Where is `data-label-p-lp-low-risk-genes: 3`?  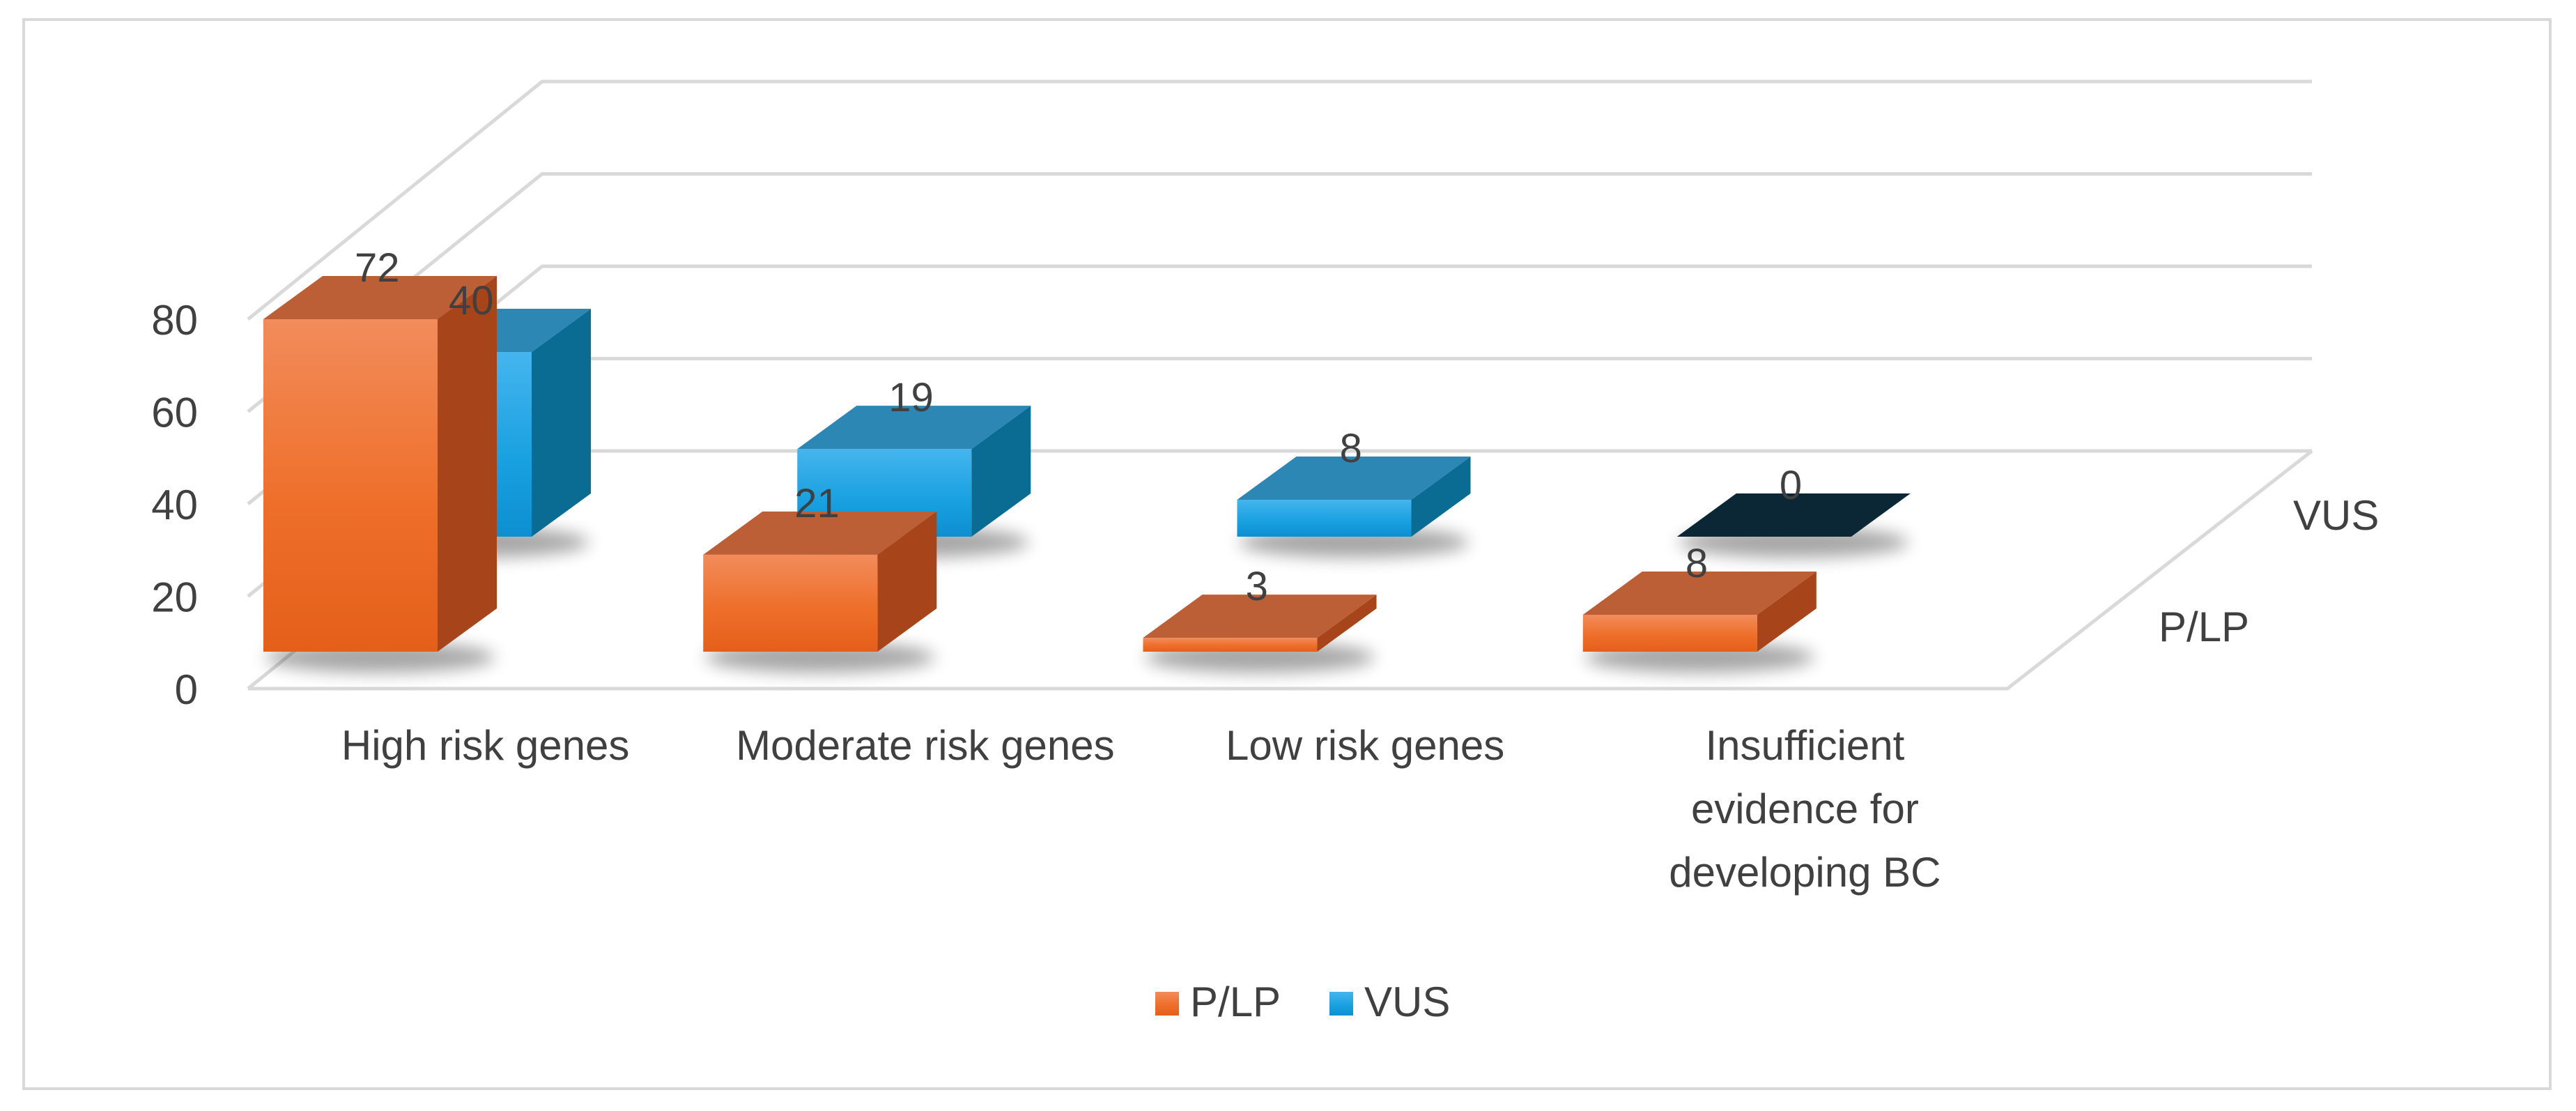
data-label-p-lp-low-risk-genes: 3 is located at coordinates (1257, 586).